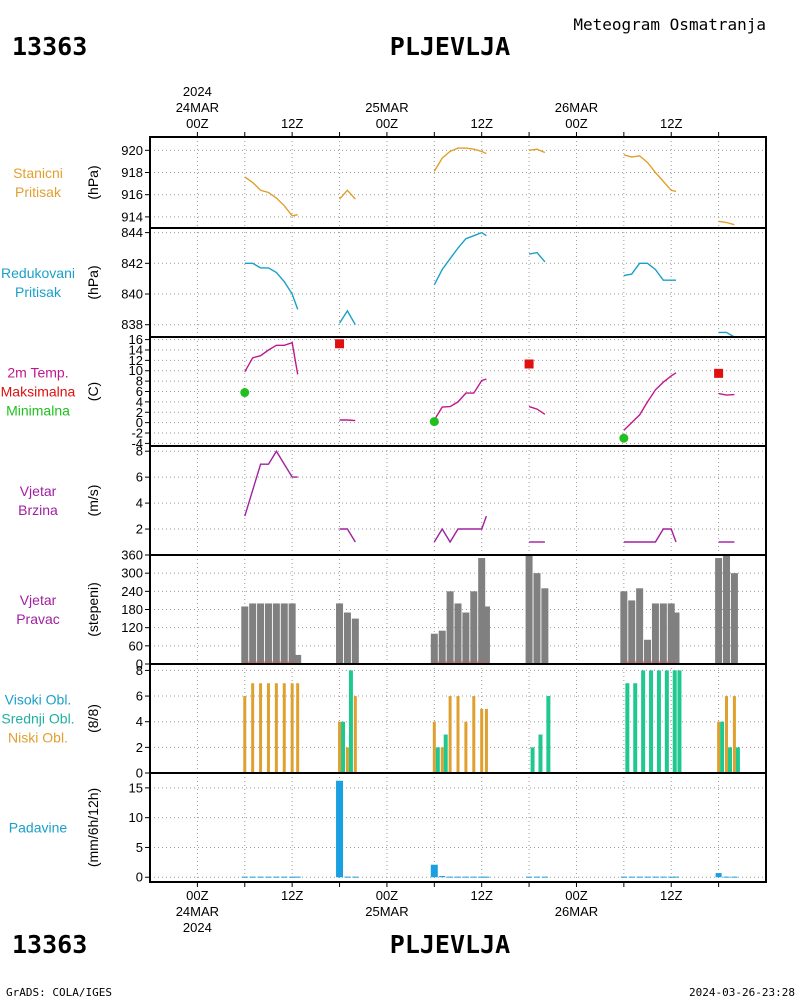  What do you see at coordinates (38, 273) in the screenshot?
I see `panel-label-line: Redukovani` at bounding box center [38, 273].